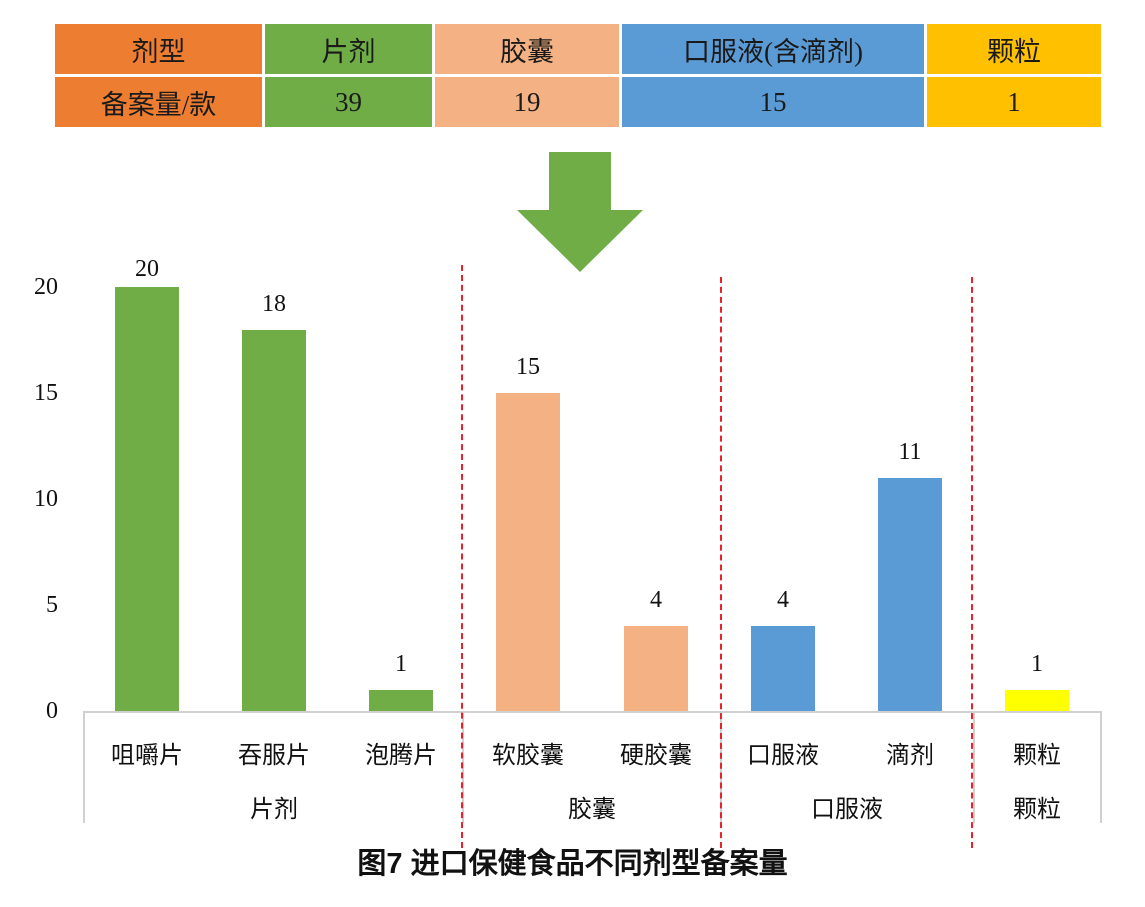 This screenshot has width=1145, height=907. I want to click on data-label: 15, so click(528, 367).